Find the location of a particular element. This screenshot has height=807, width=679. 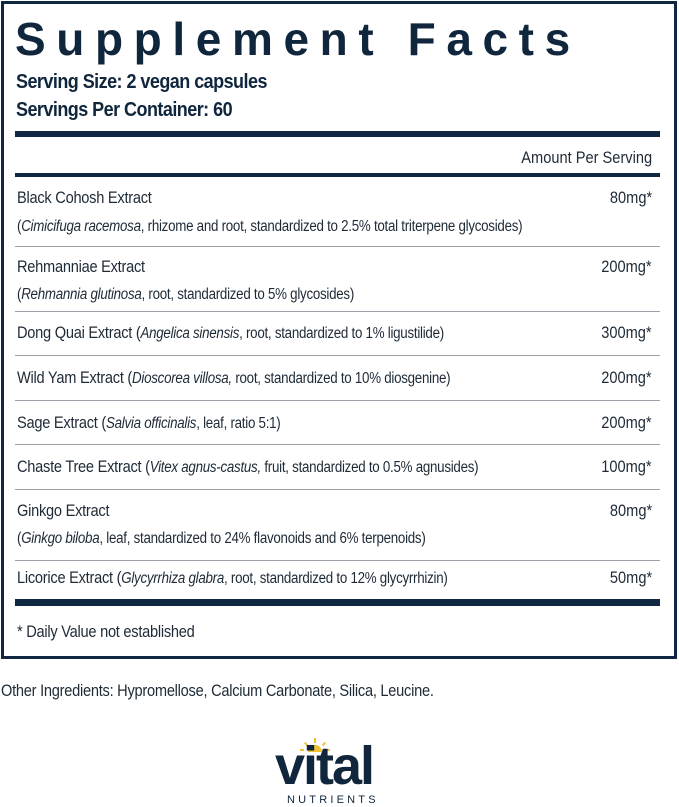

vital-nutrients-logo: vital NUTRIENTS is located at coordinates (342, 770).